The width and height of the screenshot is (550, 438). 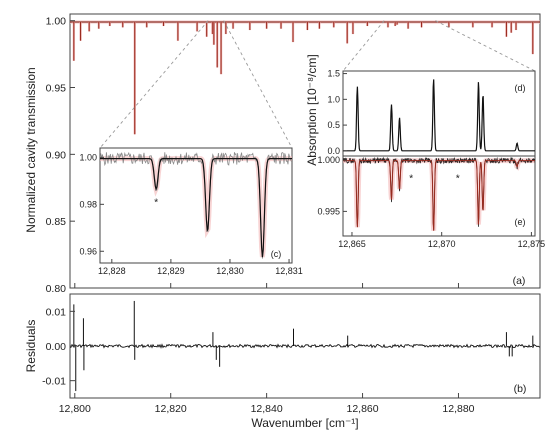 I want to click on inset-c-fit-trace, so click(x=196, y=208).